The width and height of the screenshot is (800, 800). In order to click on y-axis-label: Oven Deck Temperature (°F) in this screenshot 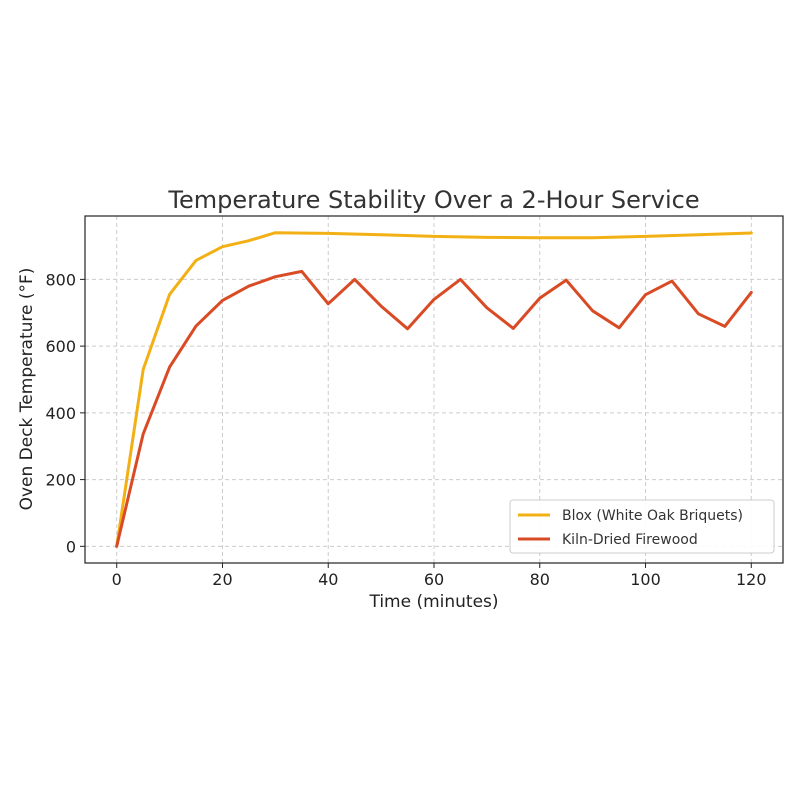, I will do `click(27, 389)`.